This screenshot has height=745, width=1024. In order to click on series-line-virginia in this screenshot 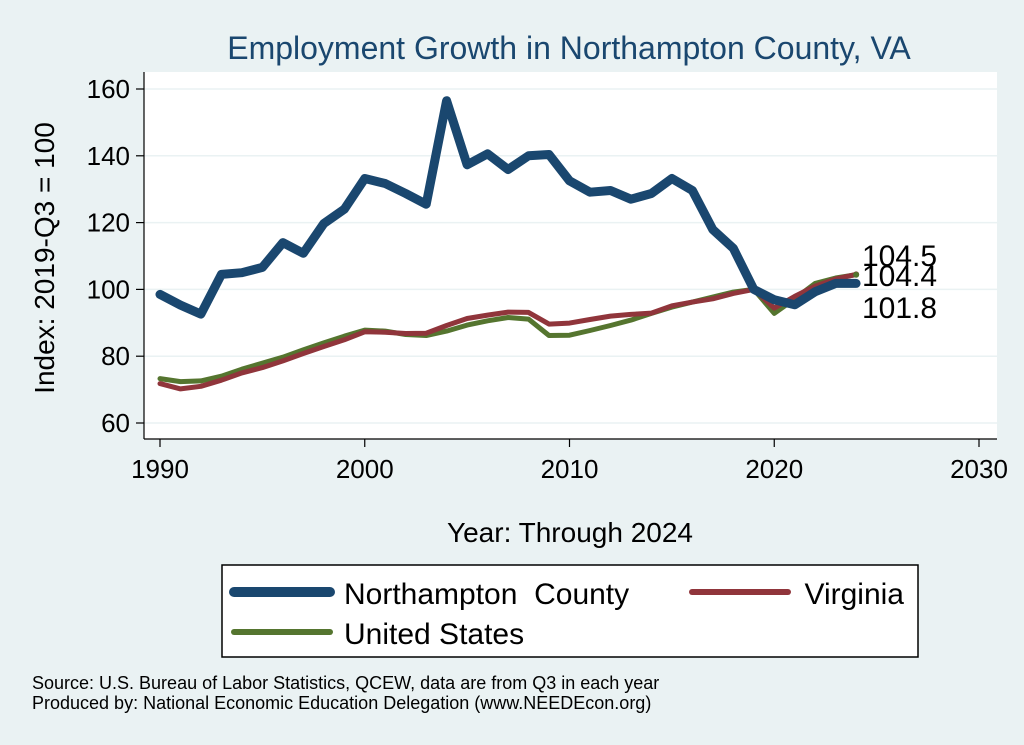, I will do `click(508, 331)`.